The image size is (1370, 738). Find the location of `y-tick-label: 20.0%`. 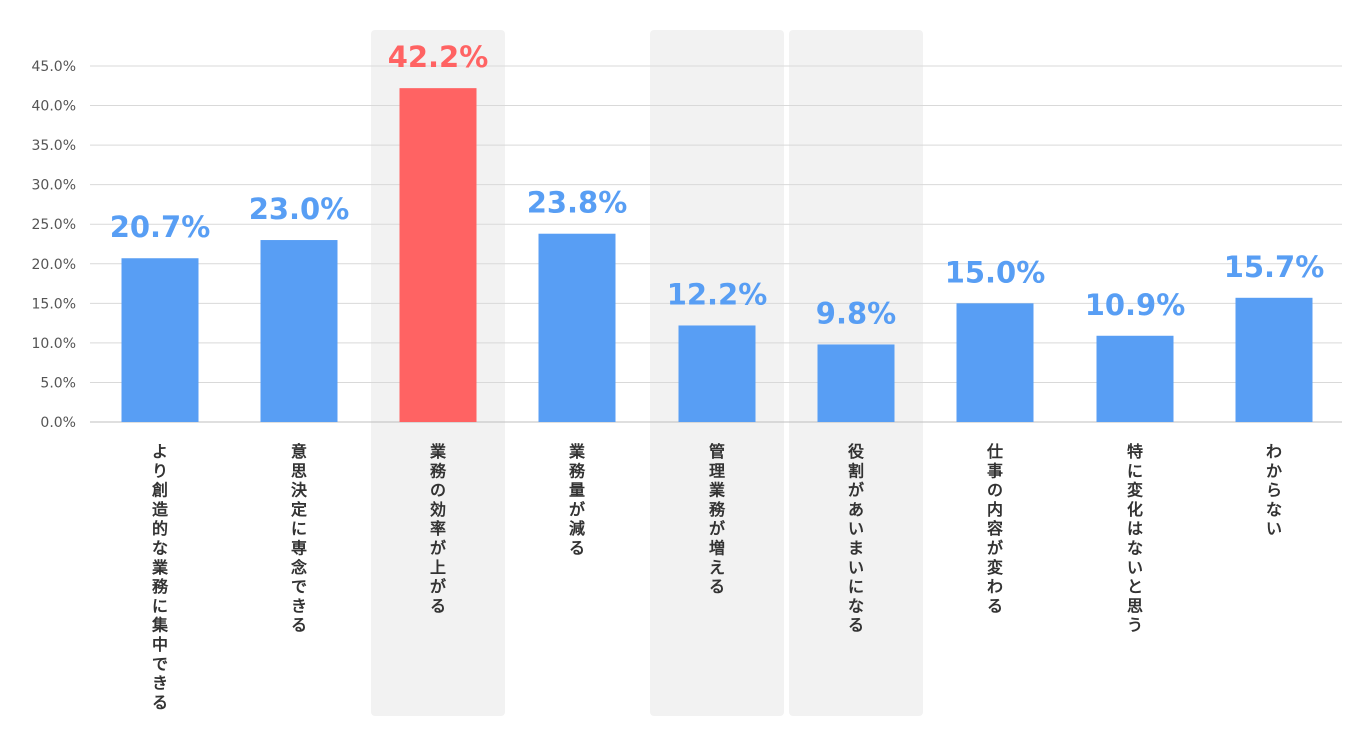

y-tick-label: 20.0% is located at coordinates (54, 265).